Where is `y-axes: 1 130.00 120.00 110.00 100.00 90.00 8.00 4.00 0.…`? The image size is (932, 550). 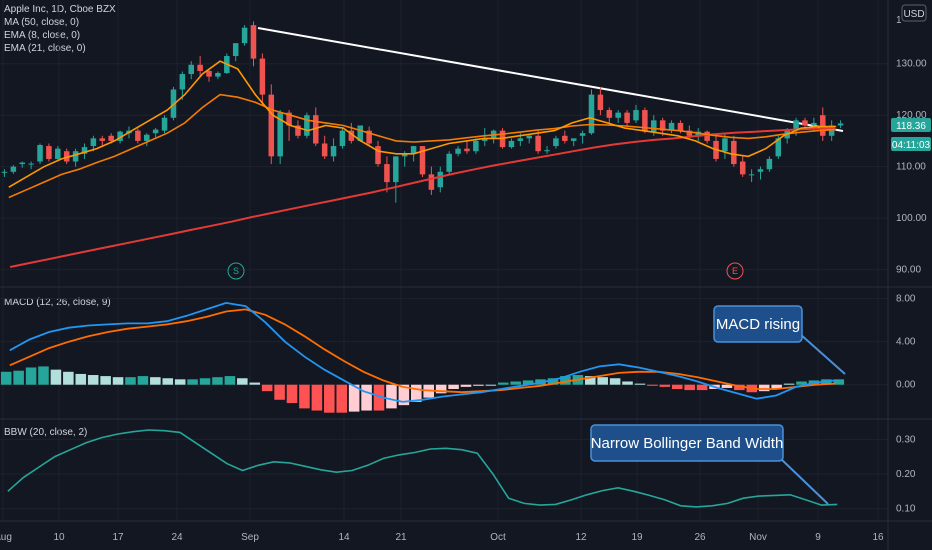
y-axes: 1 130.00 120.00 110.00 100.00 90.00 8.00 4.00 0.… is located at coordinates (911, 265).